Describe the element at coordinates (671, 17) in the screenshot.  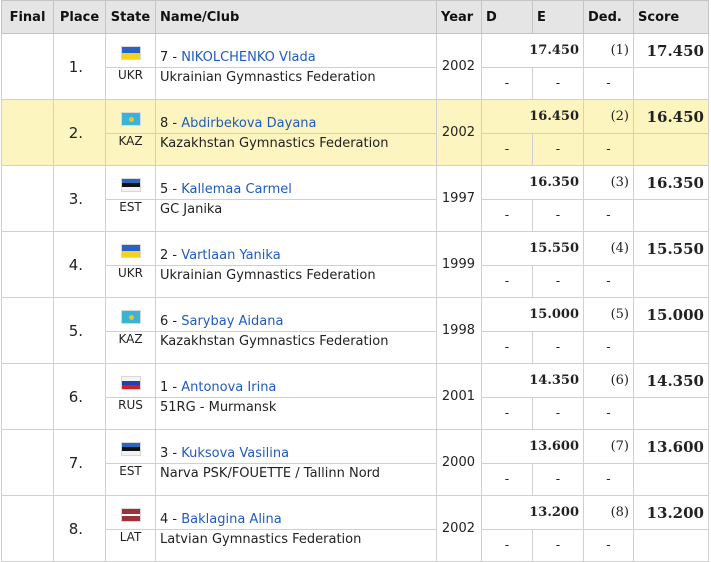
I see `header-score: Score` at that location.